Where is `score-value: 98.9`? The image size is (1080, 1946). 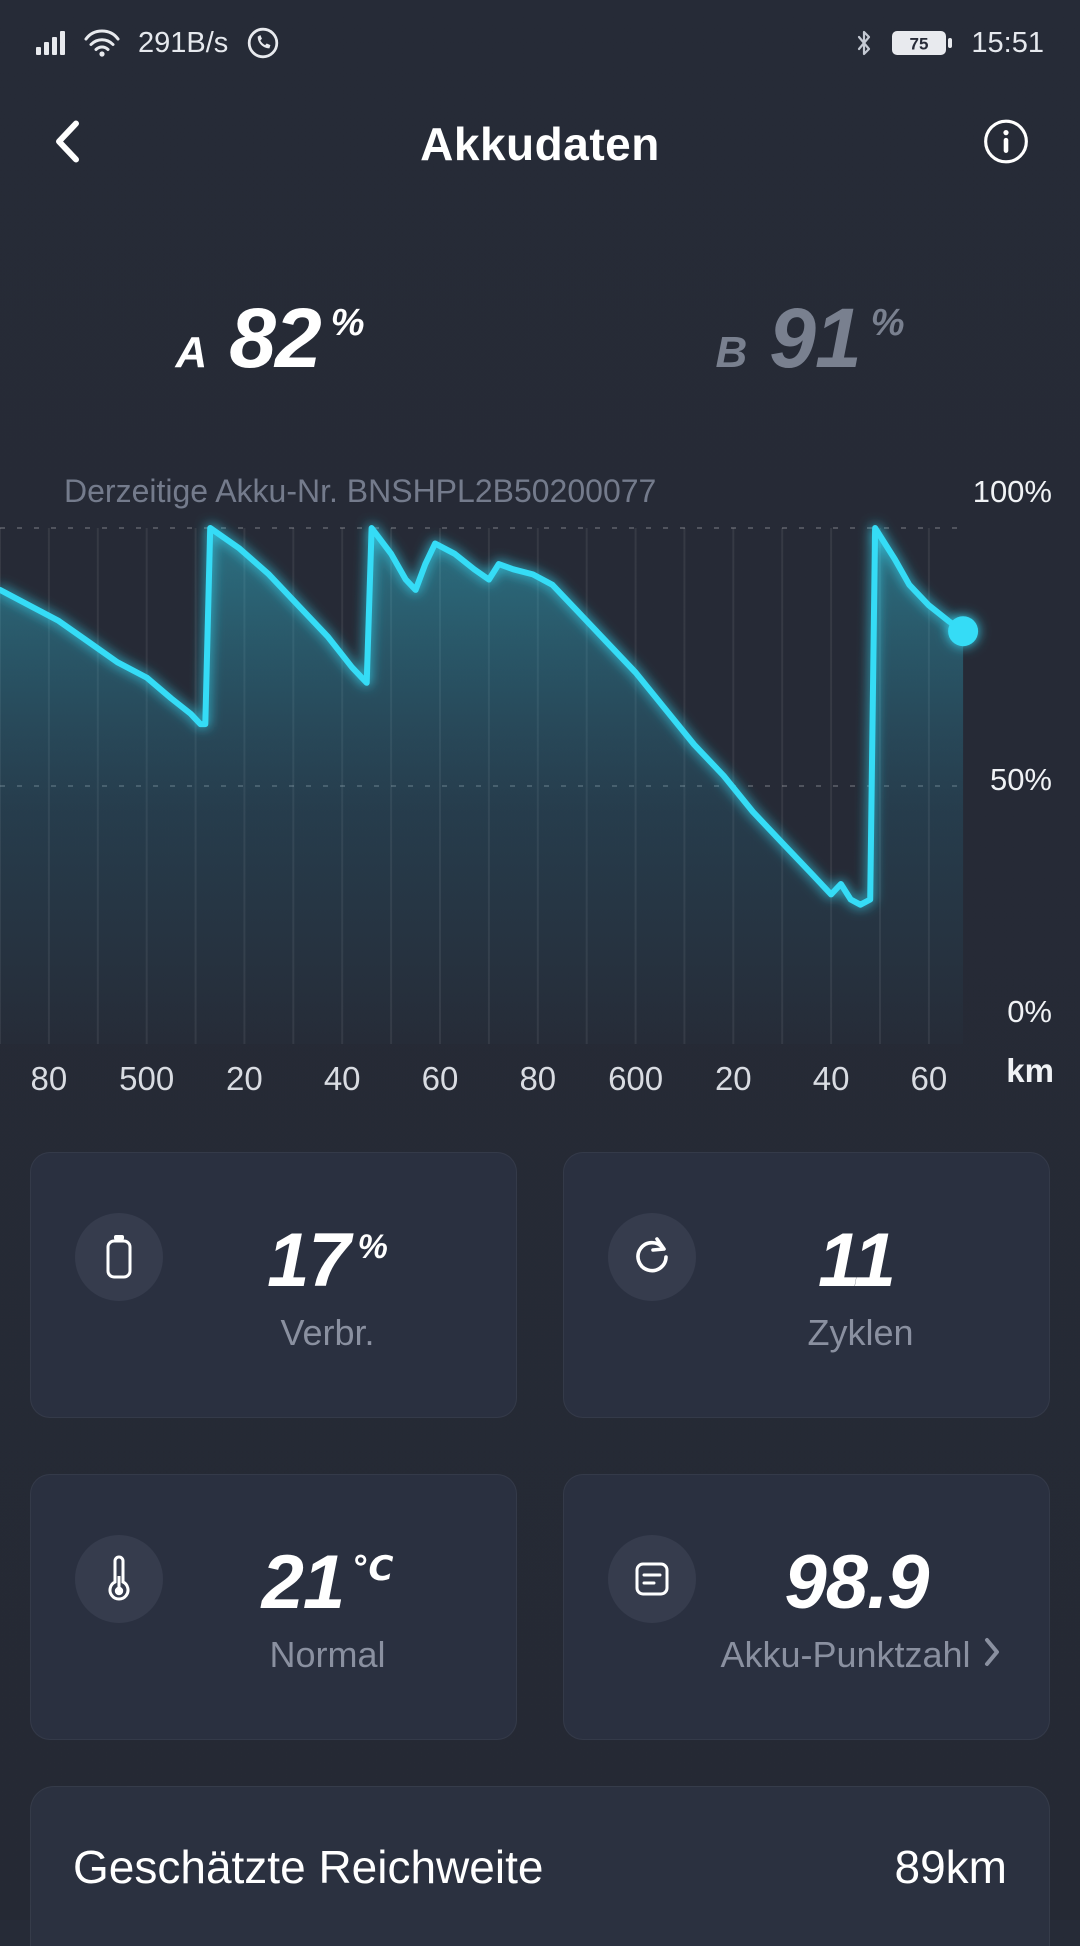 score-value: 98.9 is located at coordinates (857, 1582).